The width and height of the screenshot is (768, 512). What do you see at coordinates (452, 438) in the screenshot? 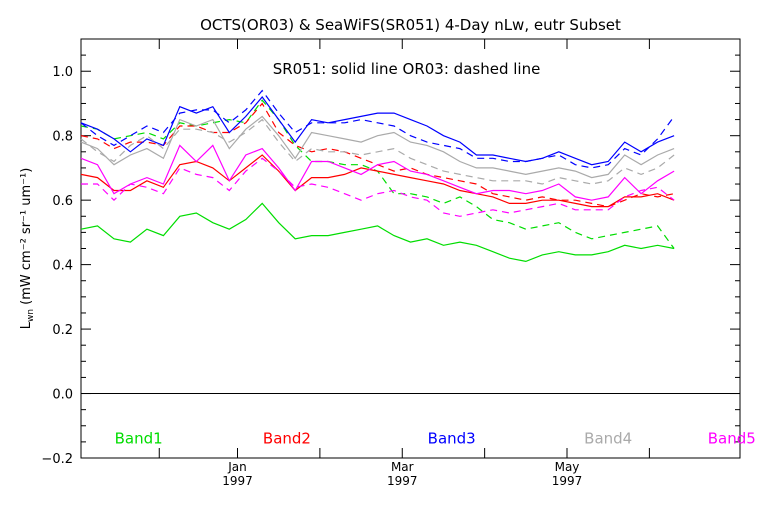
I see `legend-band3: Band3` at bounding box center [452, 438].